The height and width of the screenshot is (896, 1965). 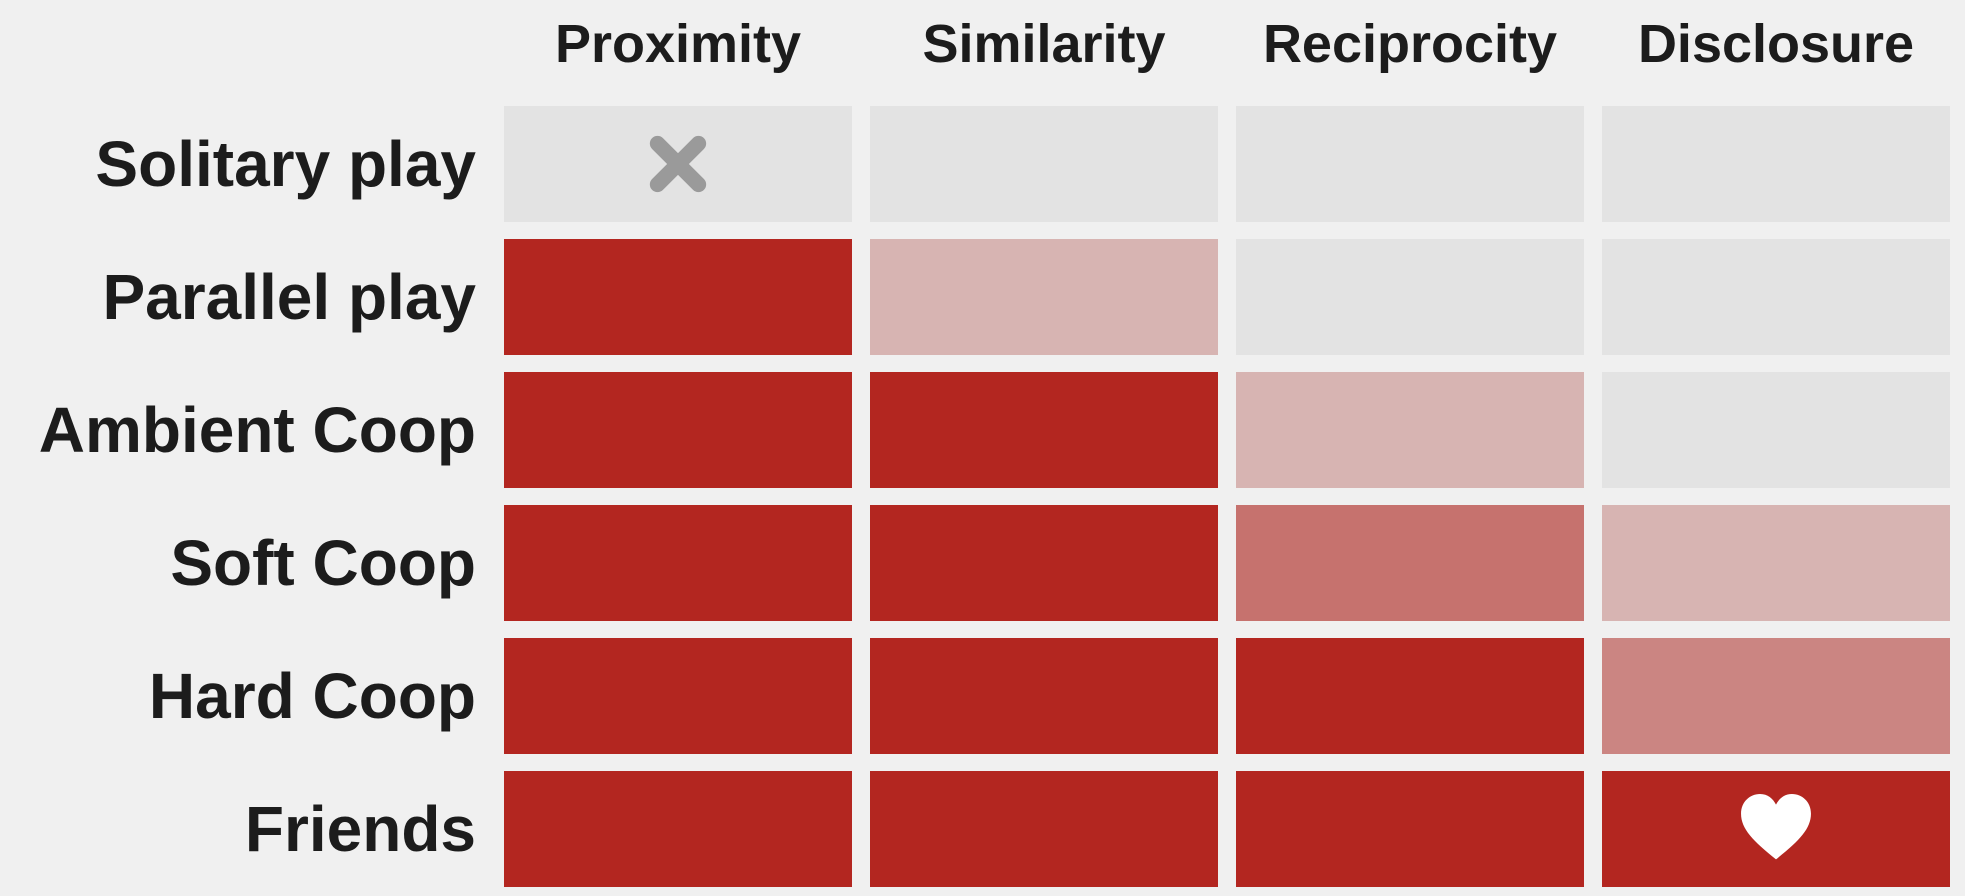 I want to click on row-label: Hard Coop, so click(x=312, y=696).